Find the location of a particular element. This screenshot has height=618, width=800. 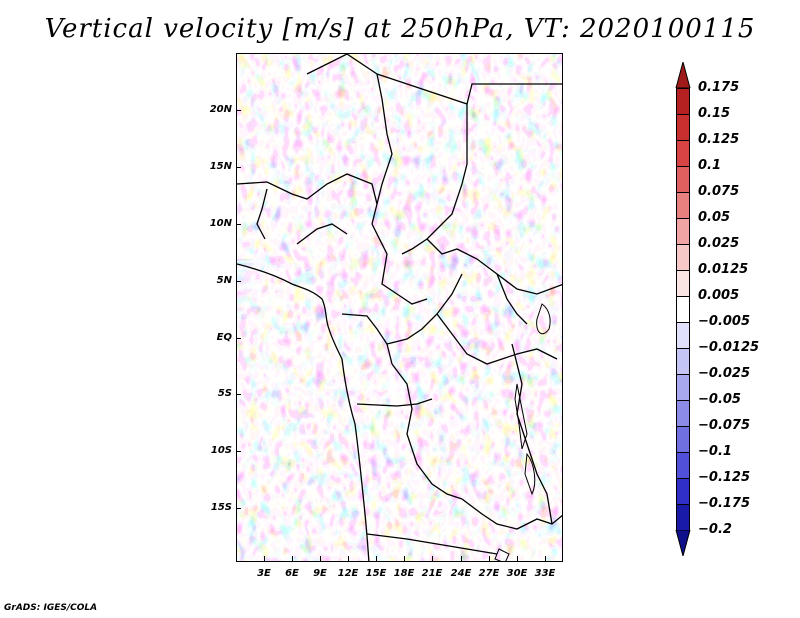

colorbar-label: −0.2 is located at coordinates (715, 529).